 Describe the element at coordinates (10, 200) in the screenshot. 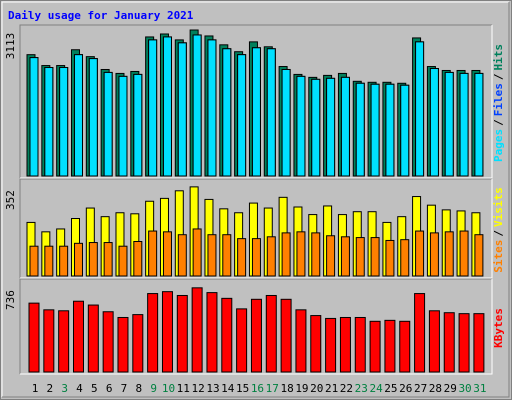

I see `y-tick-label: 352` at that location.